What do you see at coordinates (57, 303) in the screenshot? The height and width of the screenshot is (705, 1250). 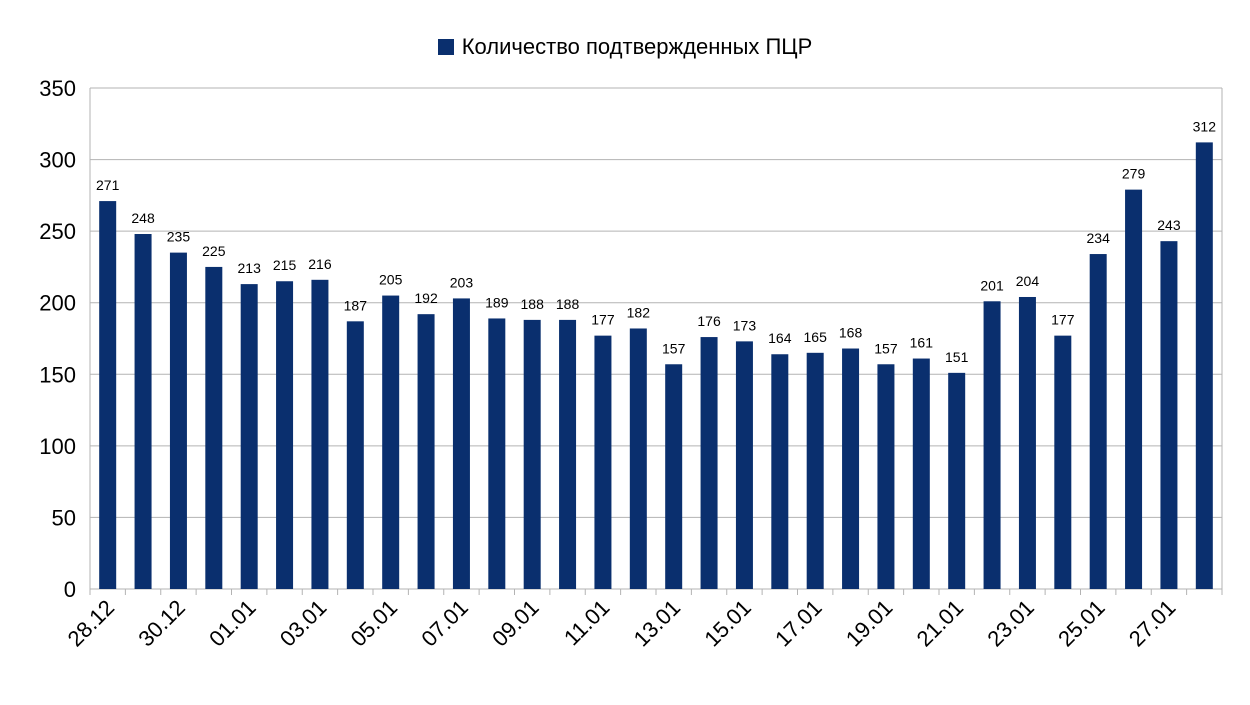 I see `y-tick-label: 200` at bounding box center [57, 303].